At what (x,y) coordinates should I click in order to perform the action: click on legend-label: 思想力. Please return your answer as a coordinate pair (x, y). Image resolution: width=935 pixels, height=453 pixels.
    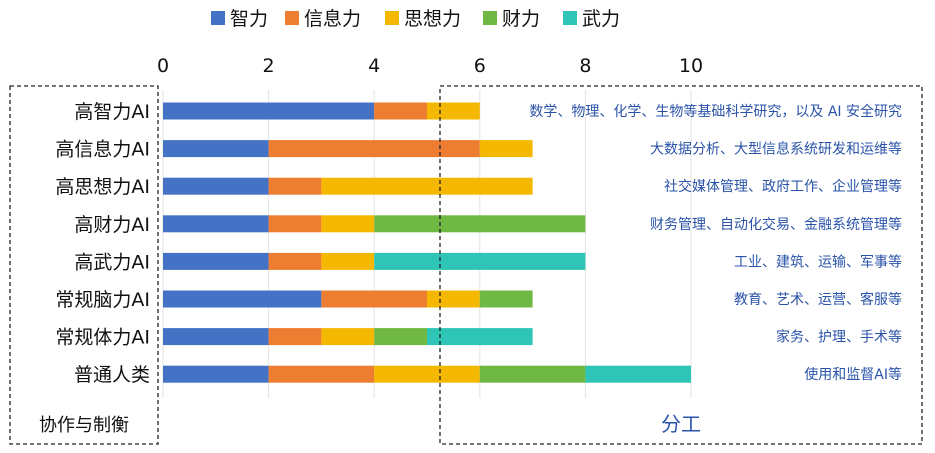
    Looking at the image, I should click on (432, 19).